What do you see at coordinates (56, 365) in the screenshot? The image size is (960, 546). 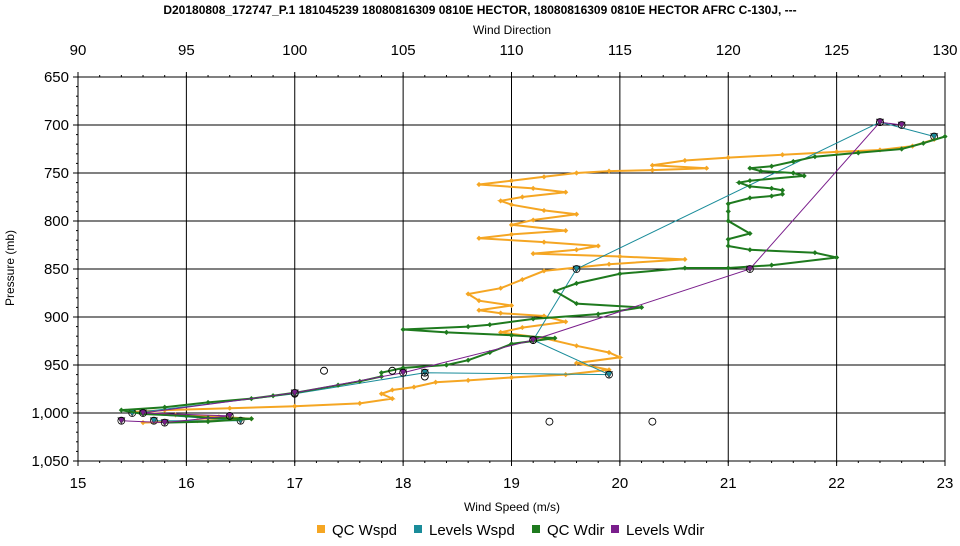 I see `left-axis-tick-label: 950` at bounding box center [56, 365].